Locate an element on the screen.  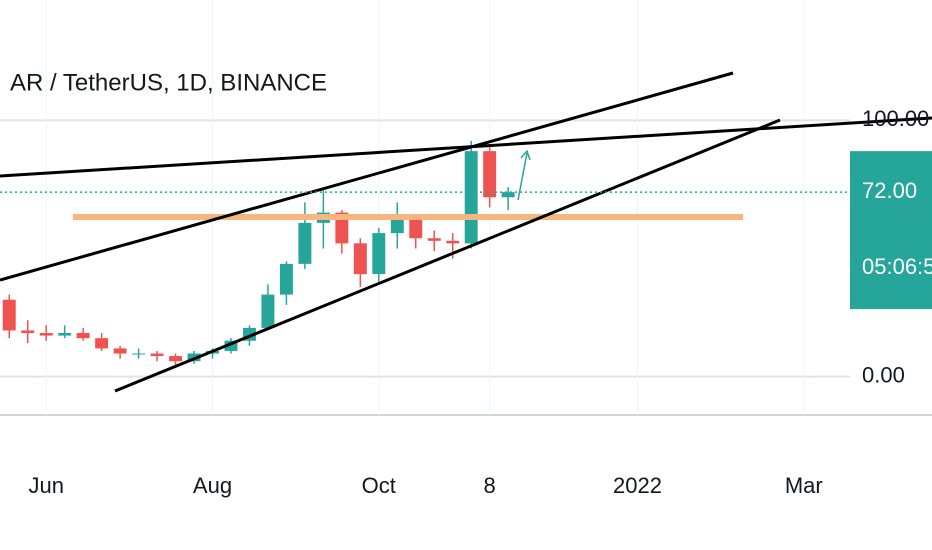
x-tick-label: Aug is located at coordinates (212, 485).